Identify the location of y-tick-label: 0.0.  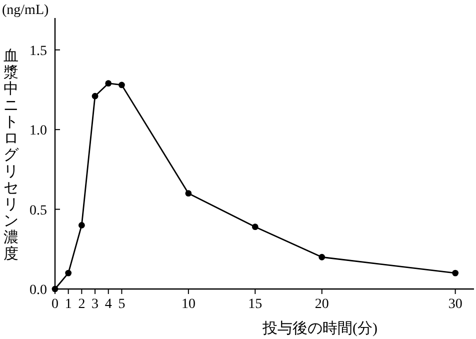
(38, 290).